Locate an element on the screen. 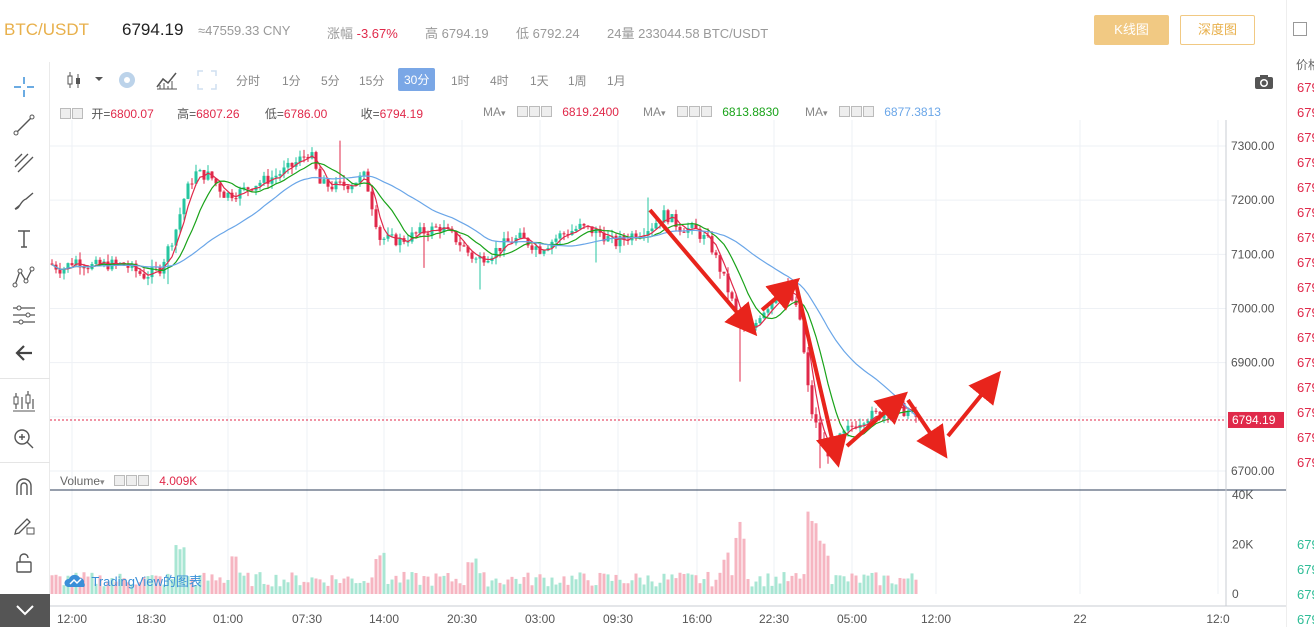 The height and width of the screenshot is (632, 1314). text-icon is located at coordinates (24, 239).